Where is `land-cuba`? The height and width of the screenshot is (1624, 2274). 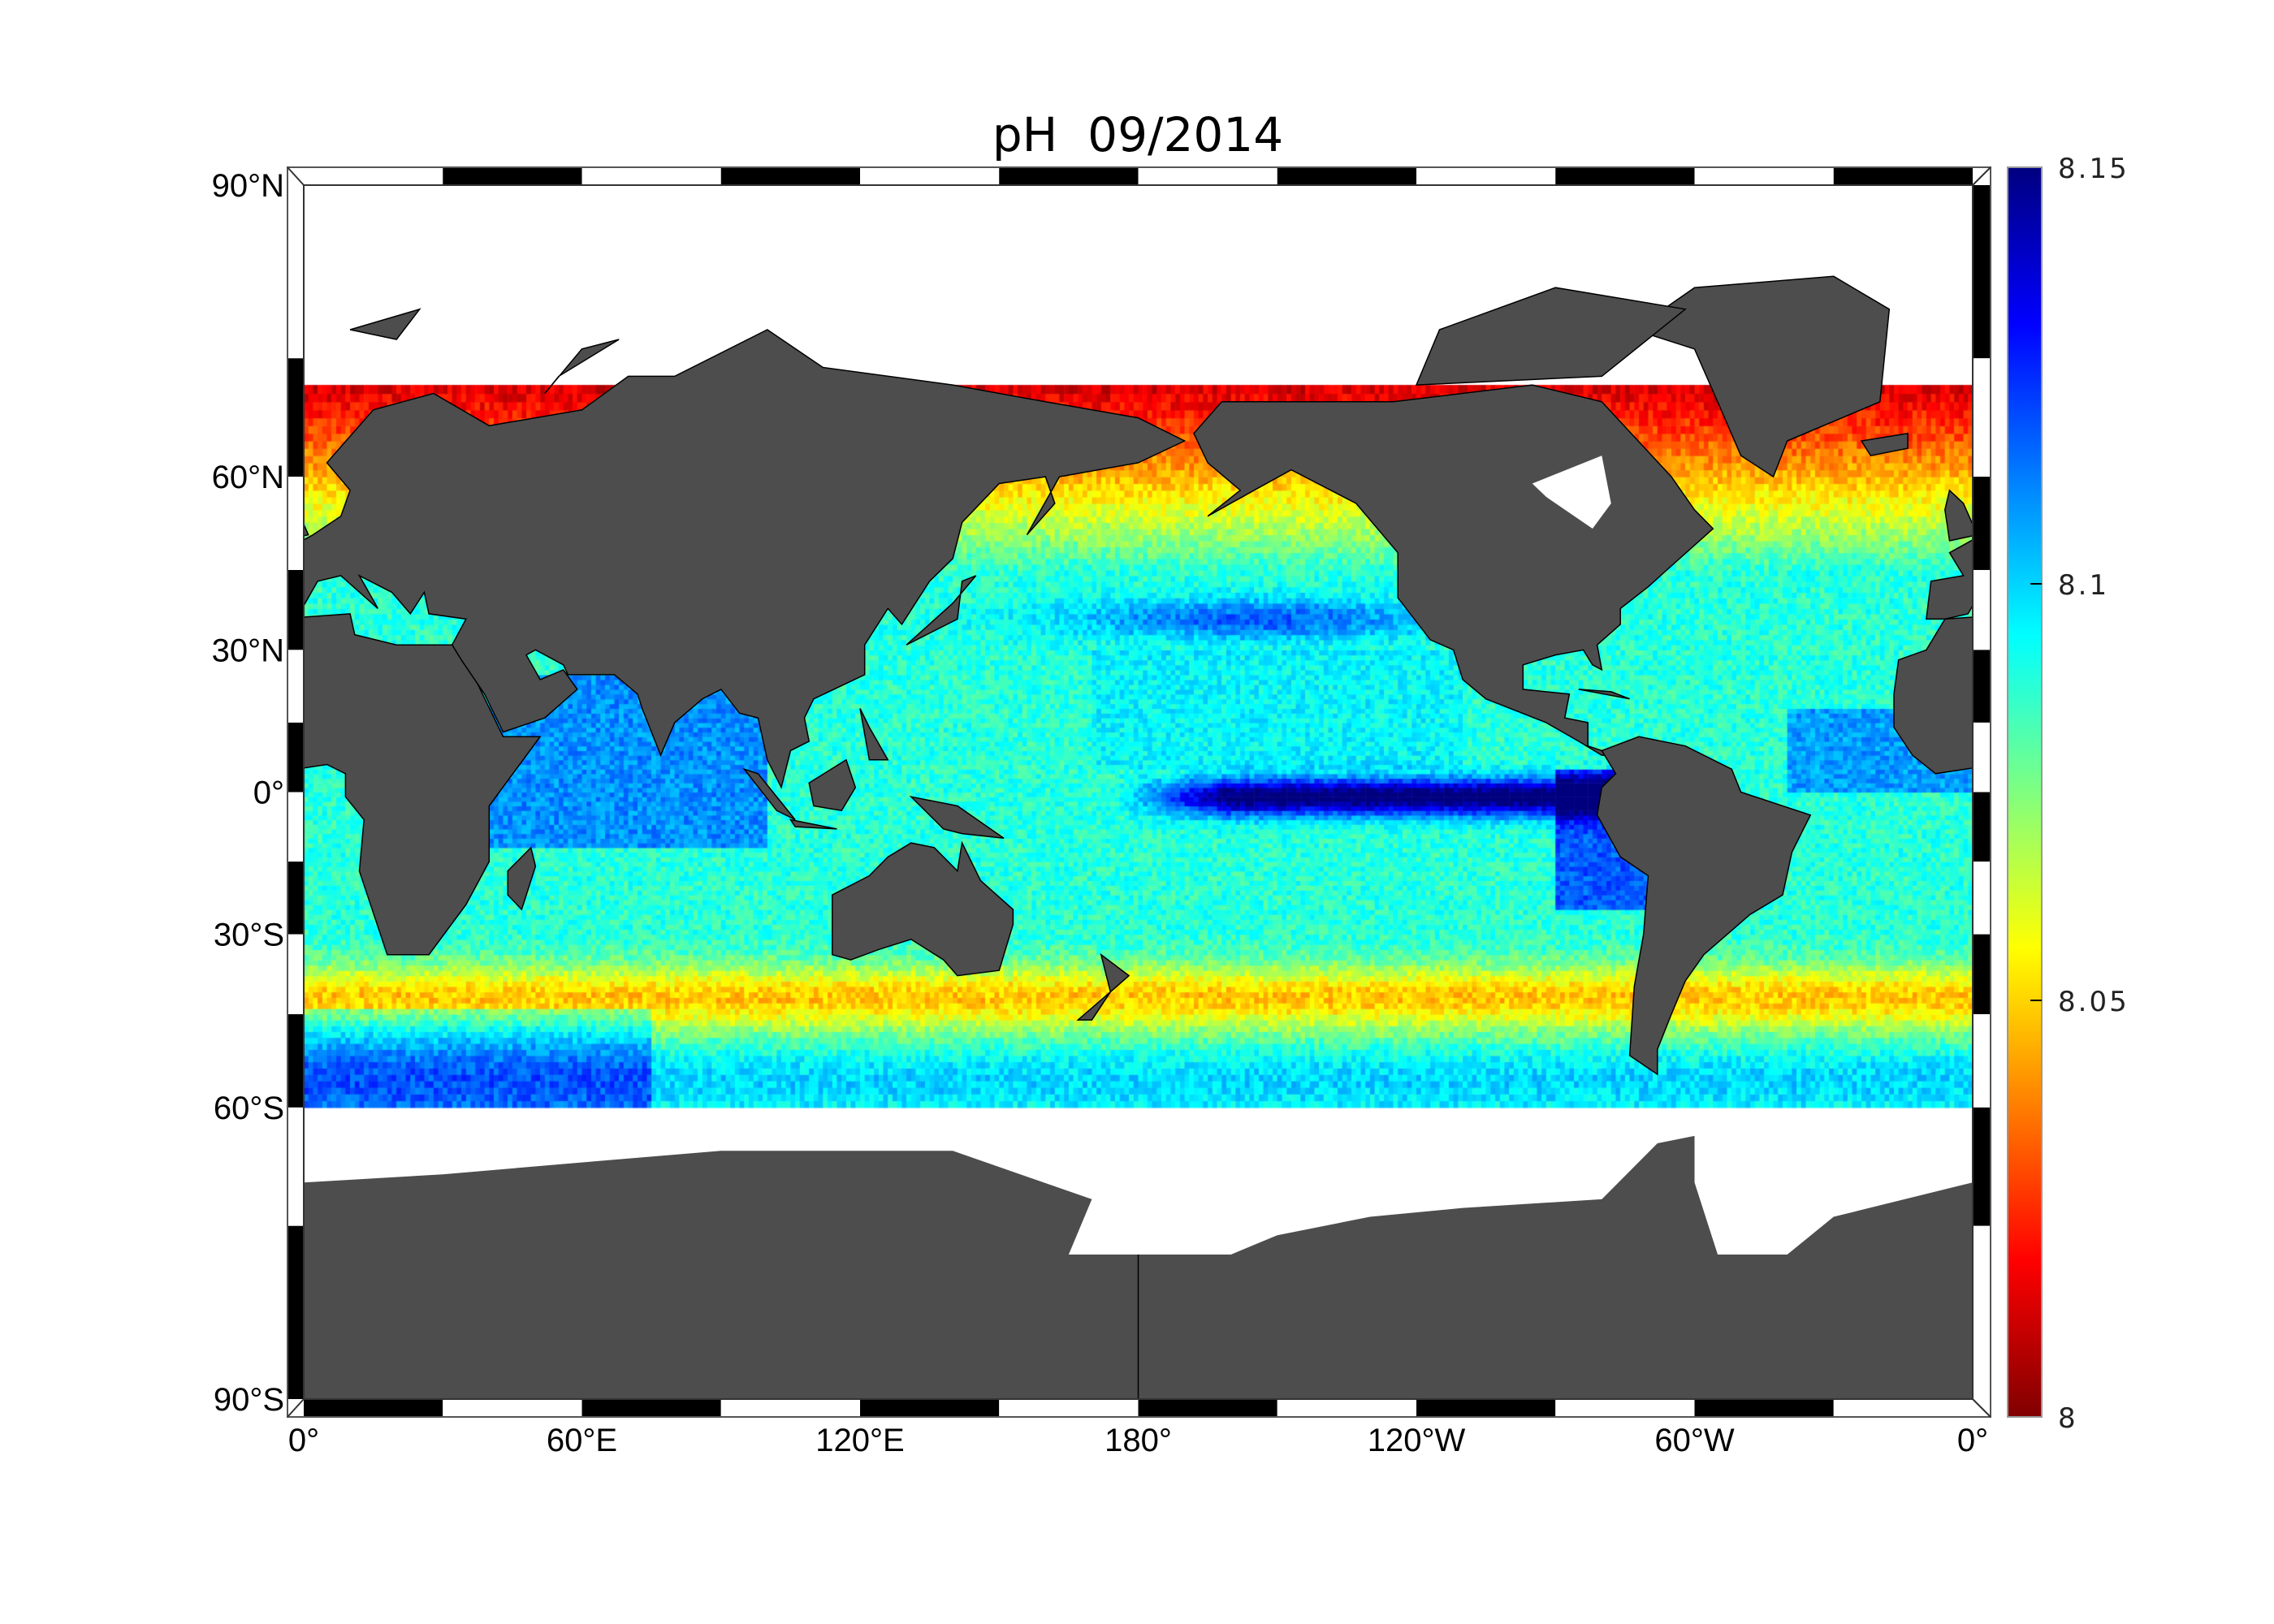 land-cuba is located at coordinates (1604, 695).